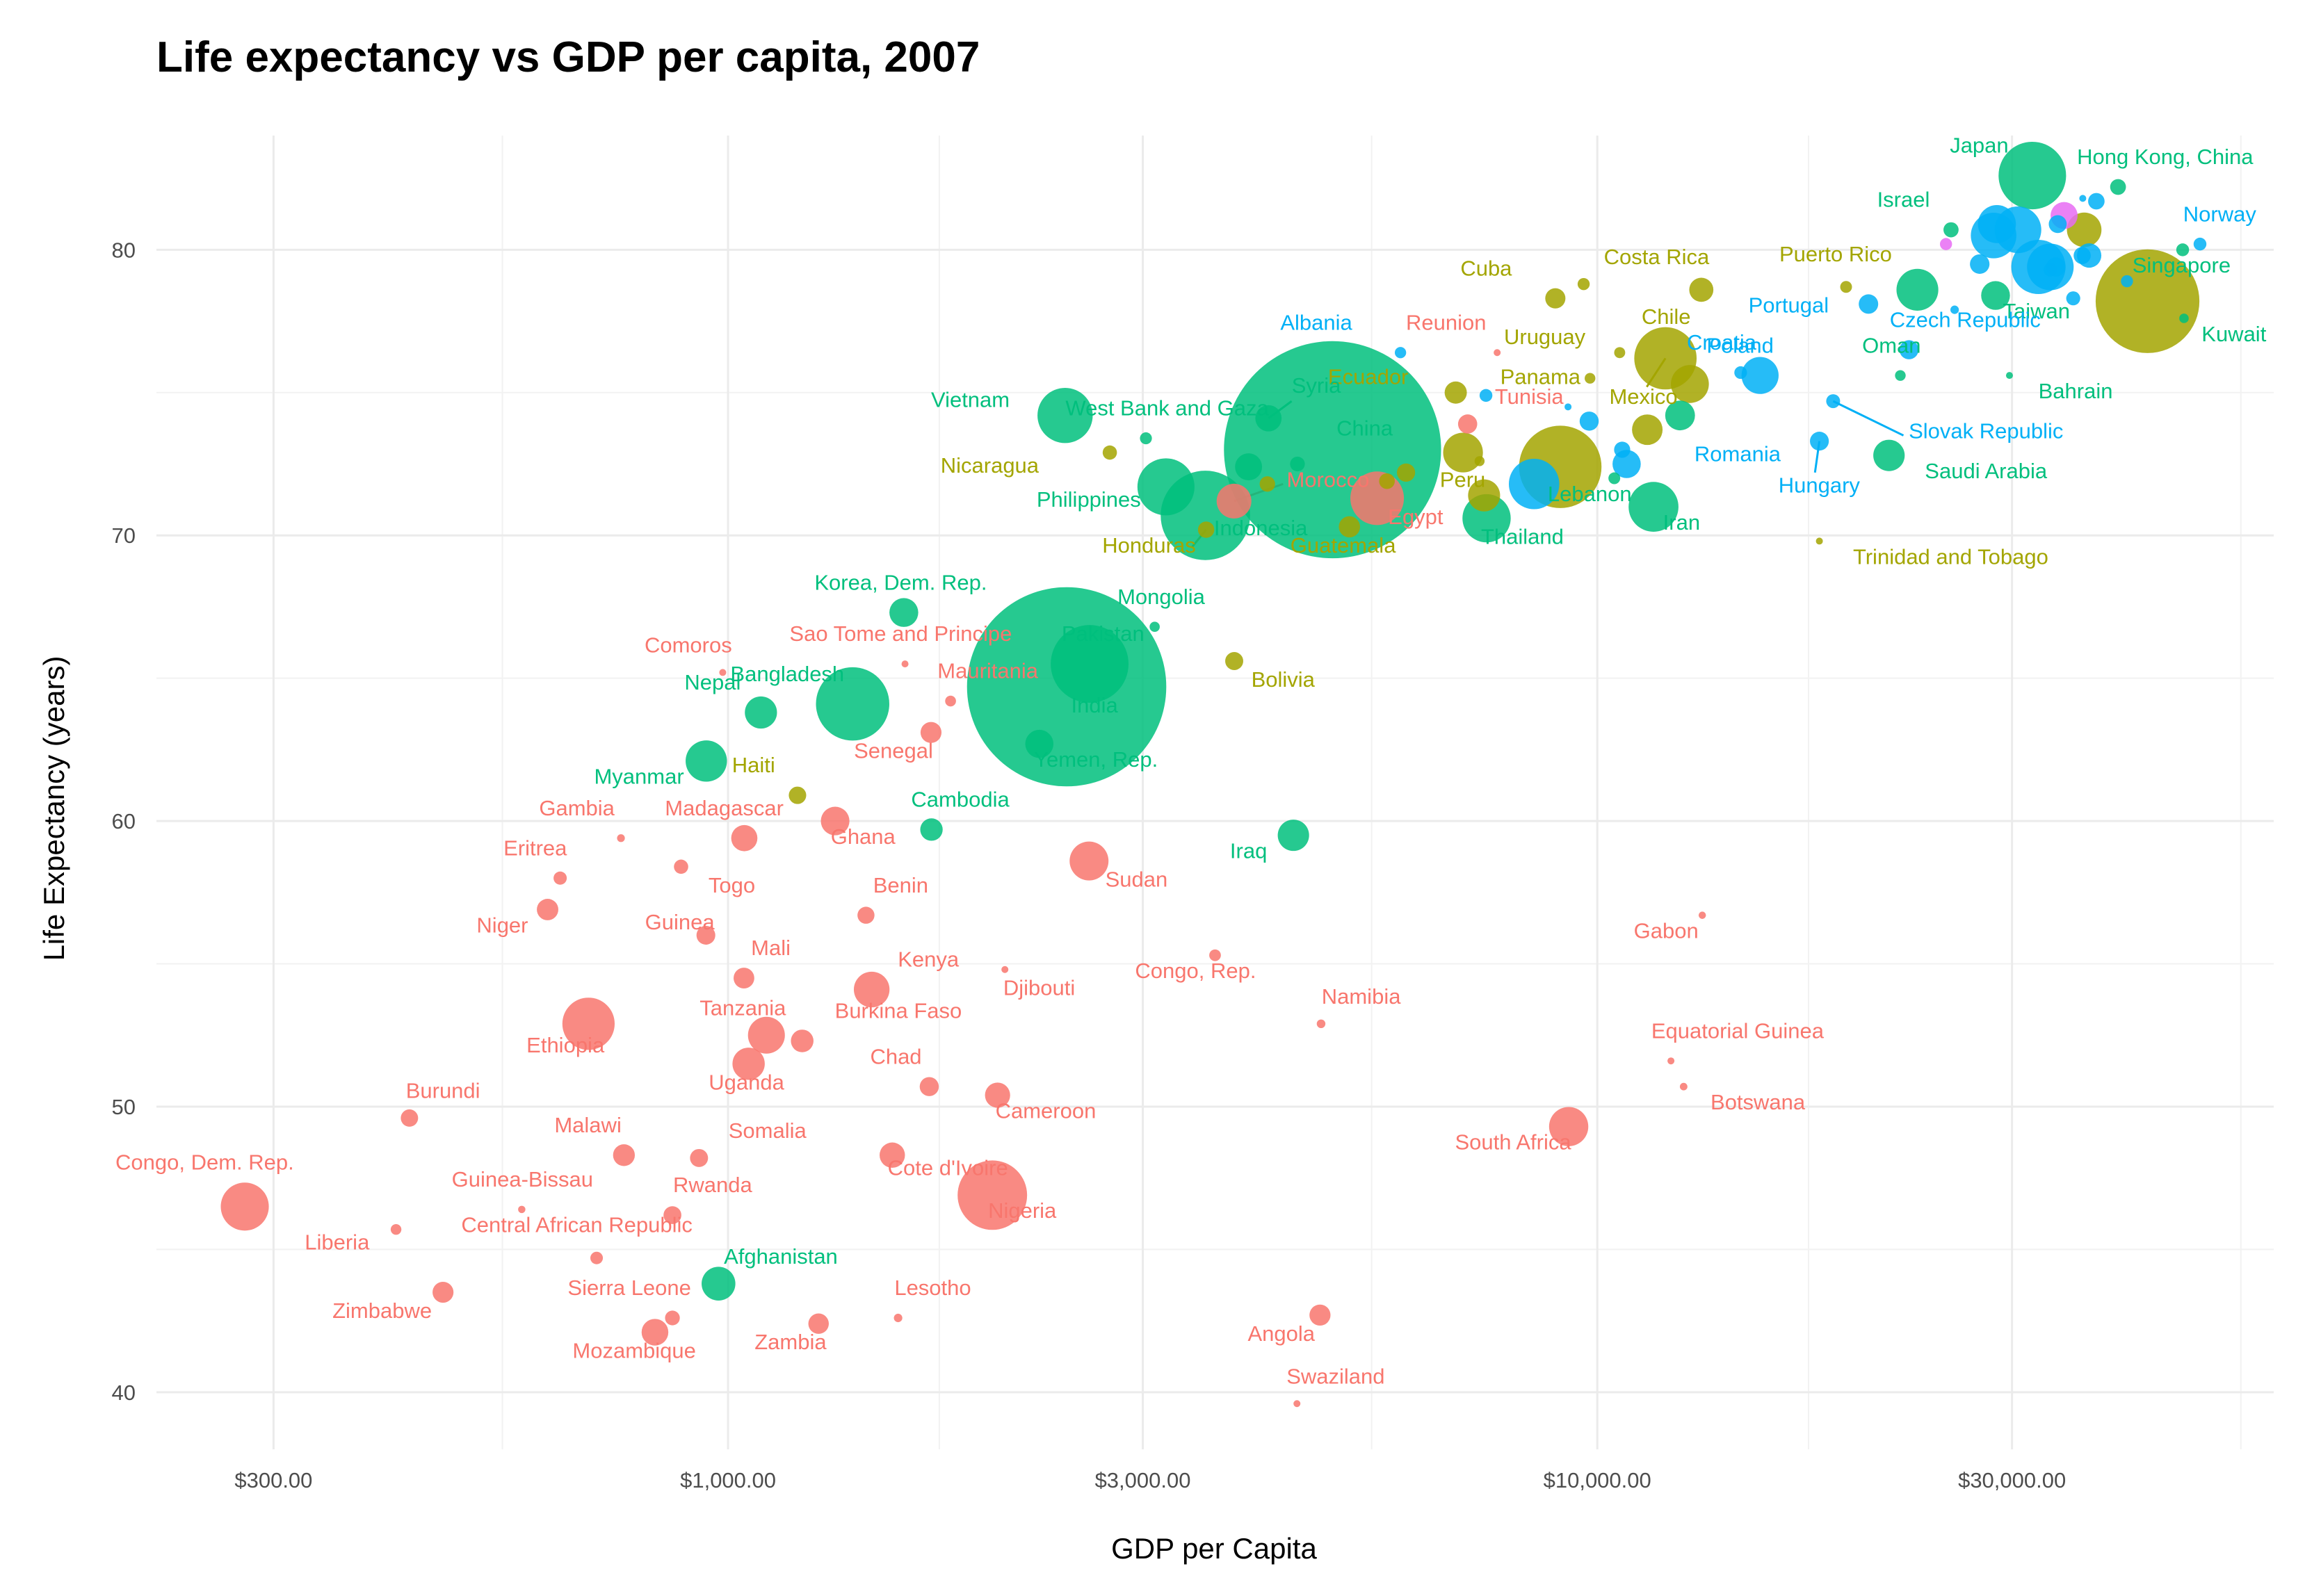 Image resolution: width=2305 pixels, height=1596 pixels. Describe the element at coordinates (768, 1130) in the screenshot. I see `point-label-somalia: Somalia` at that location.